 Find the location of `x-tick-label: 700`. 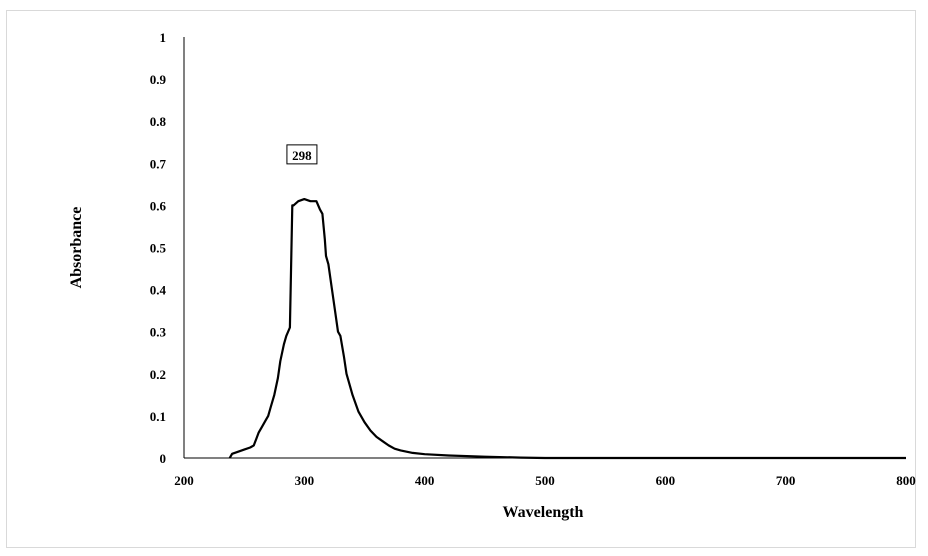

x-tick-label: 700 is located at coordinates (786, 480).